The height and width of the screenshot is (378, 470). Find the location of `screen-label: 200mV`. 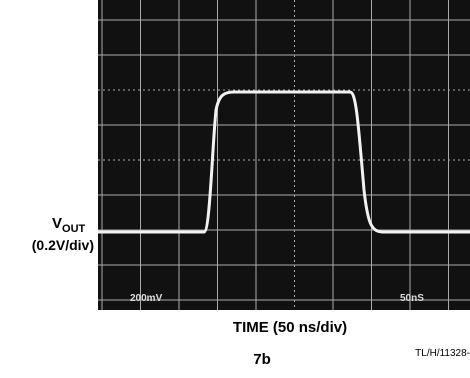

screen-label: 200mV is located at coordinates (146, 298).